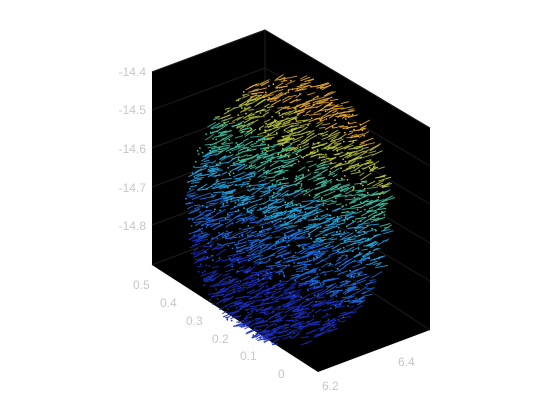 The height and width of the screenshot is (420, 560). What do you see at coordinates (133, 188) in the screenshot?
I see `z-tick-label: -14.7` at bounding box center [133, 188].